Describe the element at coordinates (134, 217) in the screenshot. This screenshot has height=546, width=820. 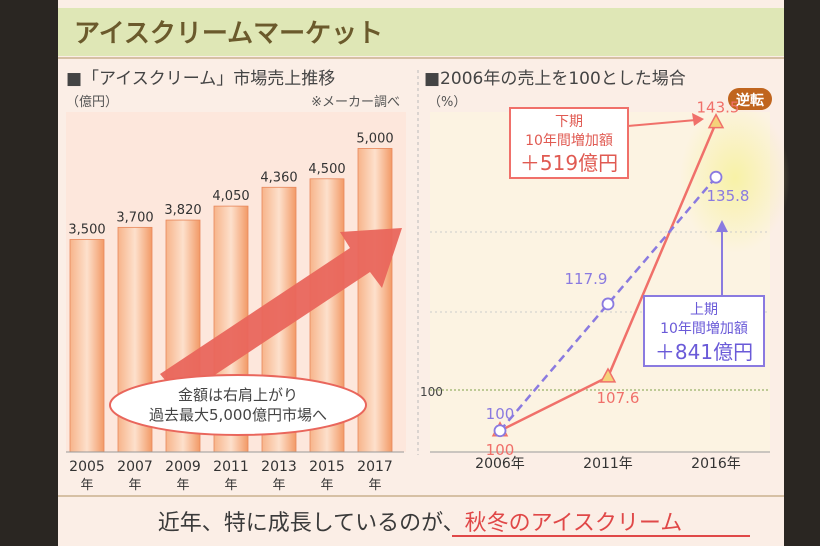
I see `bar-value-label: 3,700` at that location.